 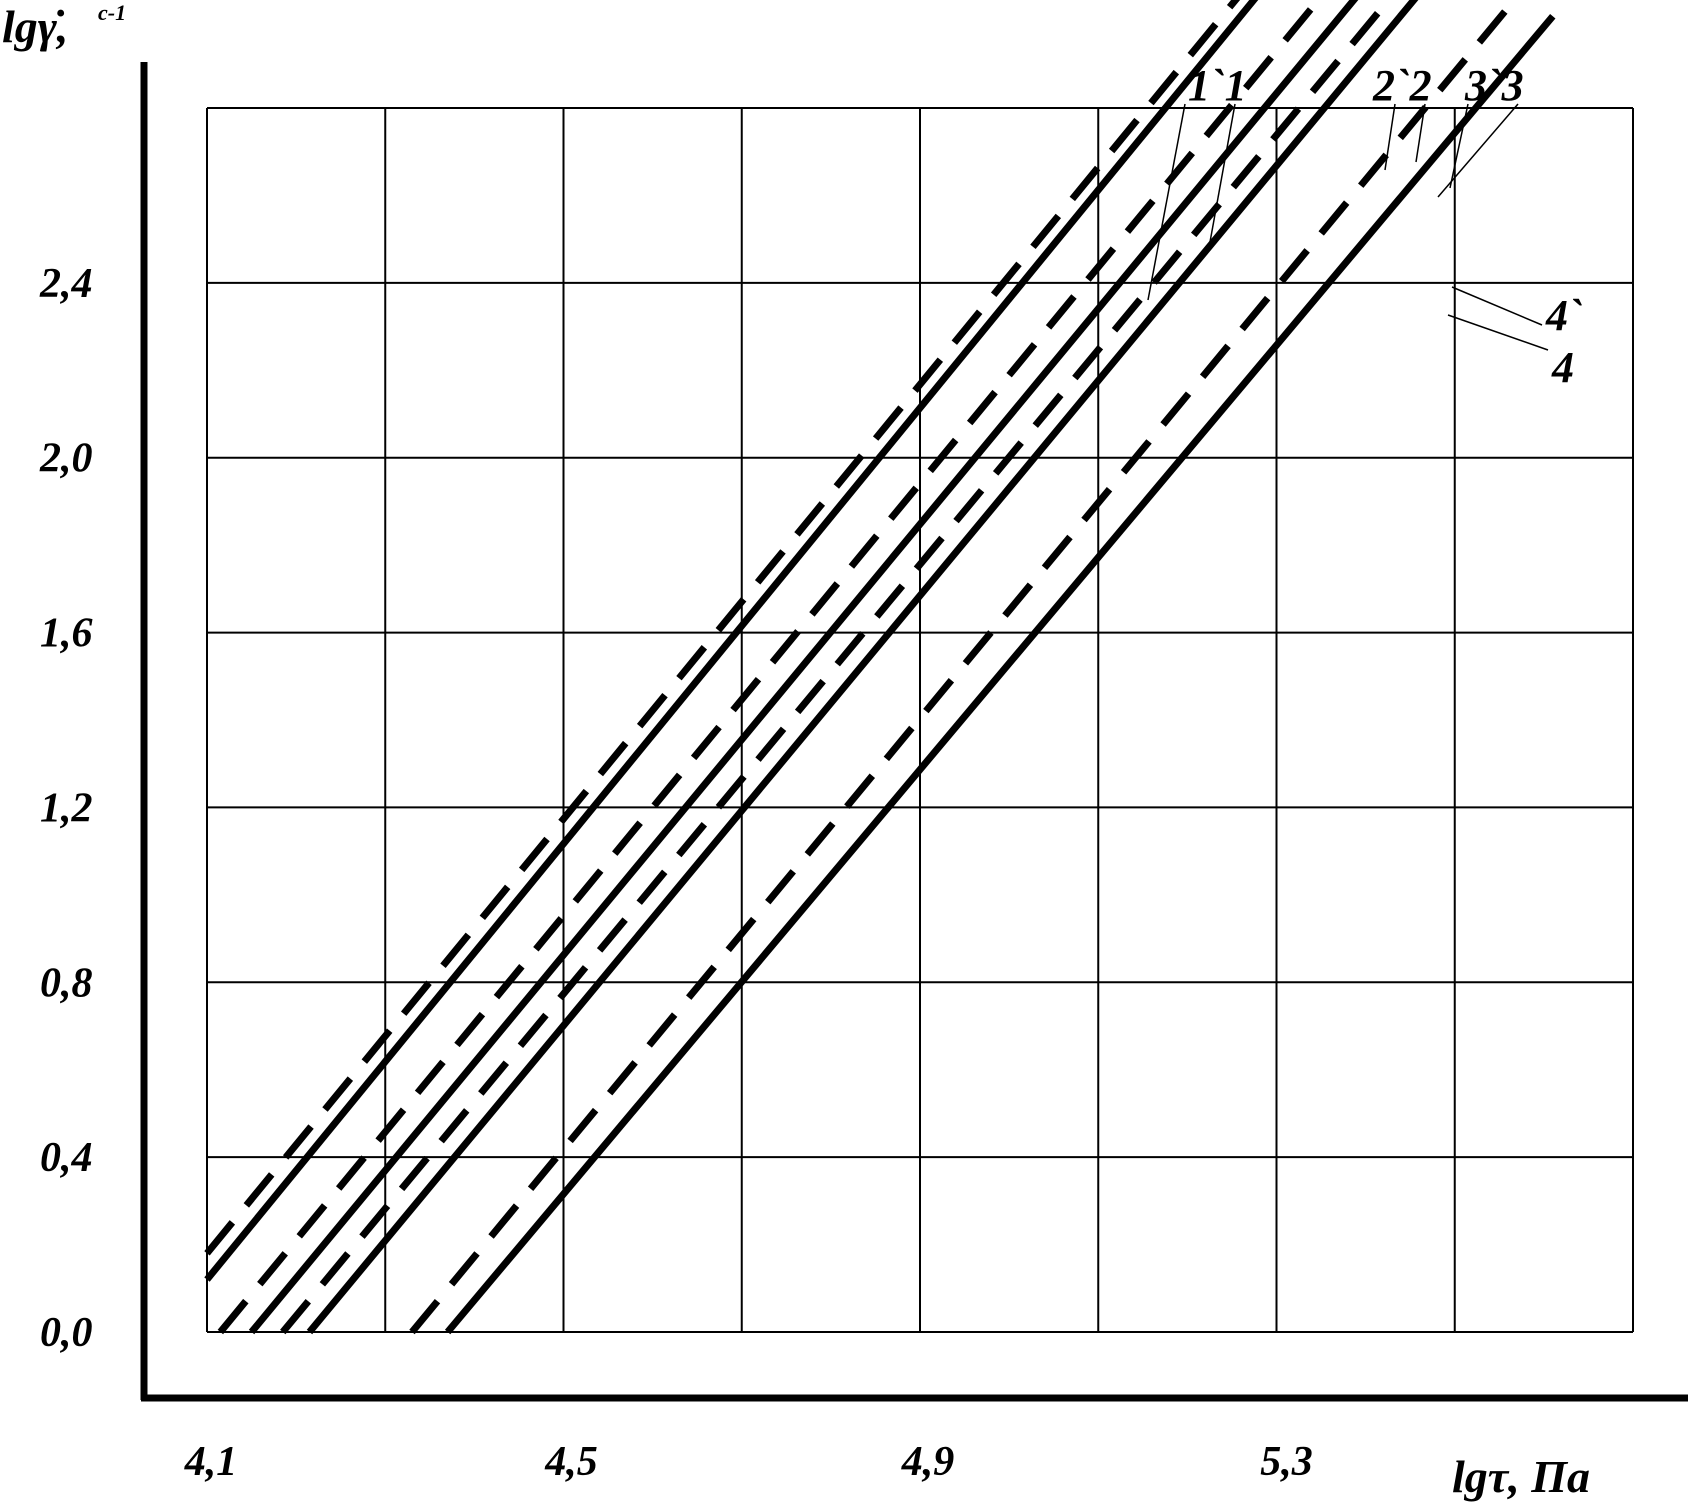 I want to click on x-axis-label: lgτ, Па, so click(x=1521, y=1476).